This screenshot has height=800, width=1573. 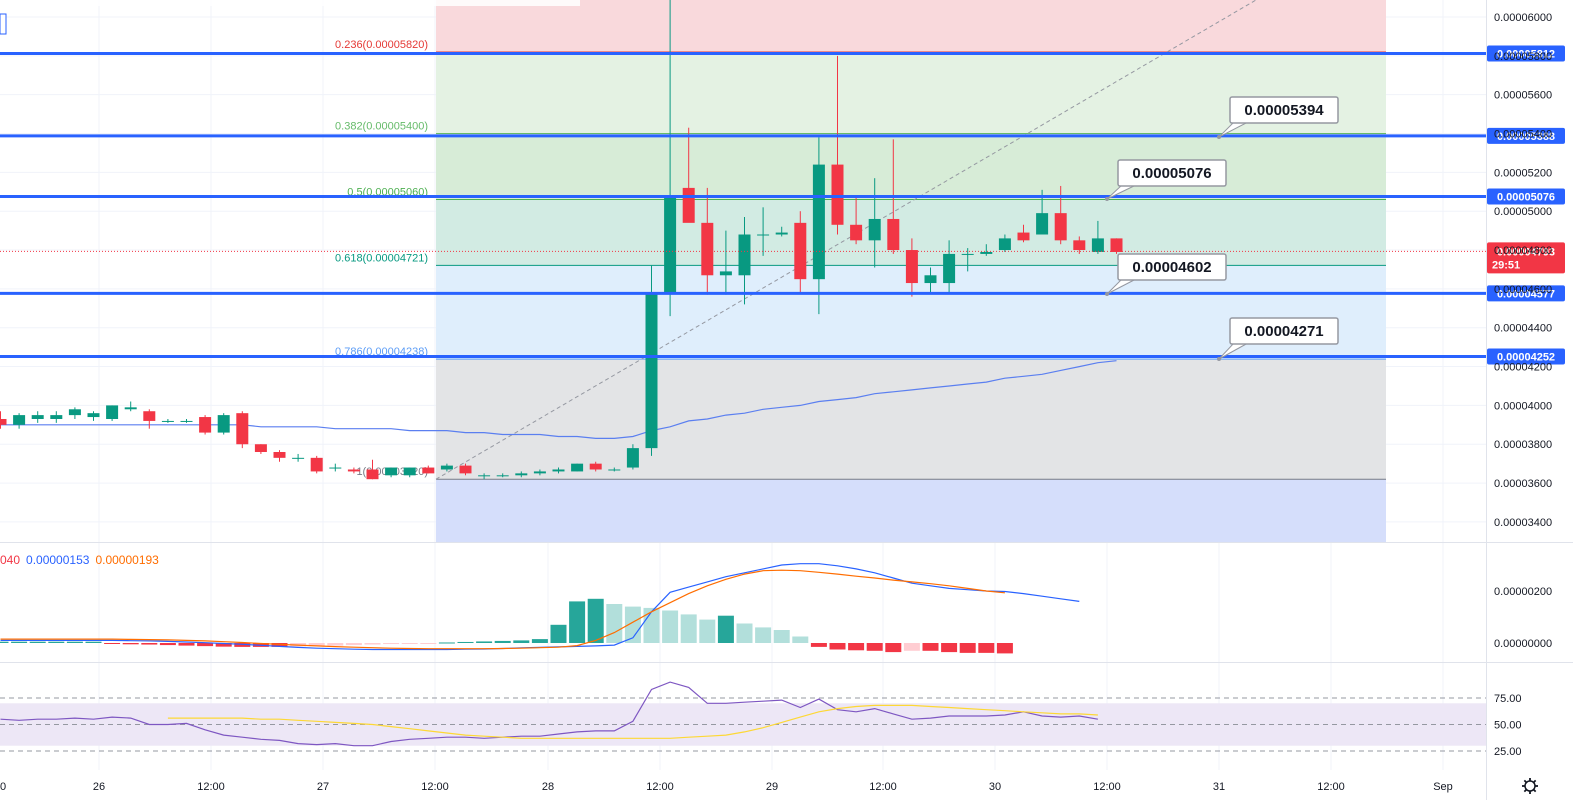 I want to click on price-axis-tick: 0.00004800, so click(x=1523, y=251).